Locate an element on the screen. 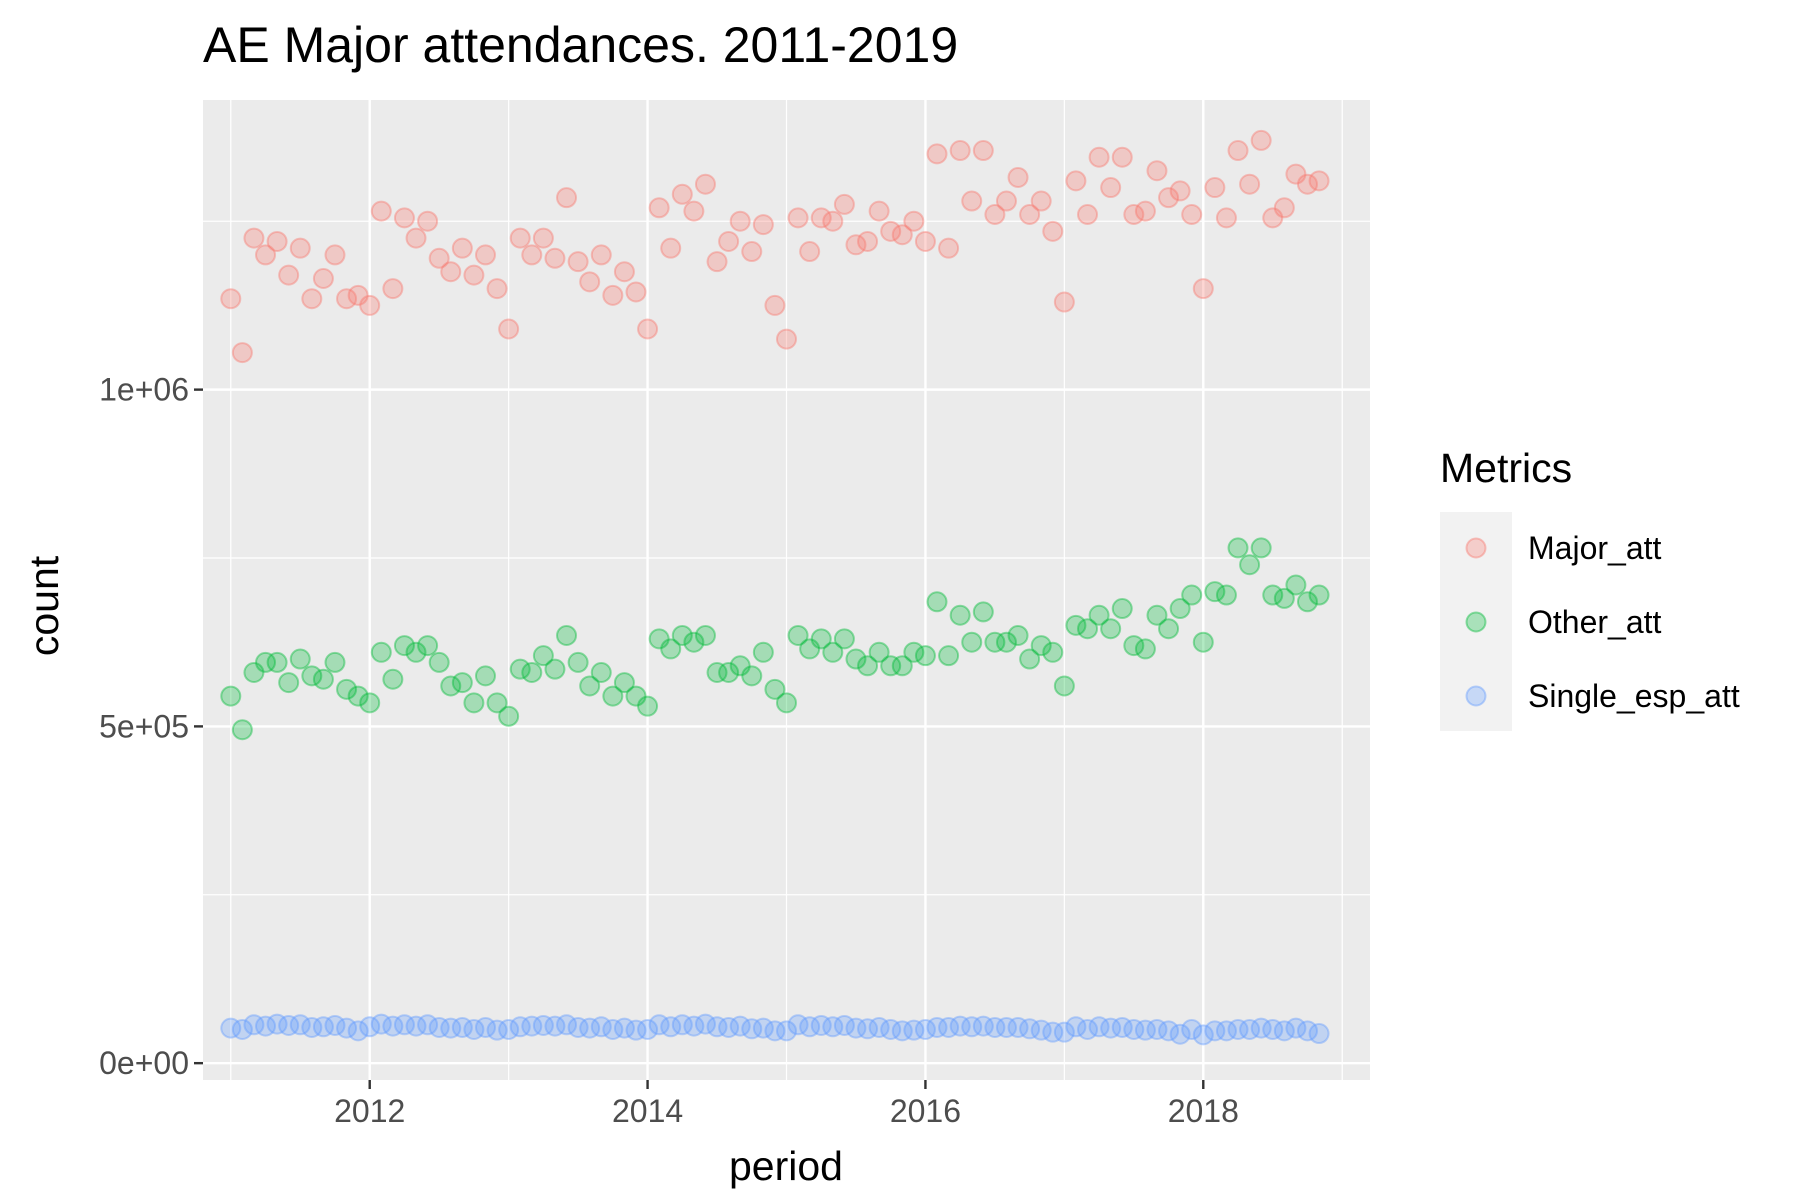  series-Major_att is located at coordinates (775, 246).